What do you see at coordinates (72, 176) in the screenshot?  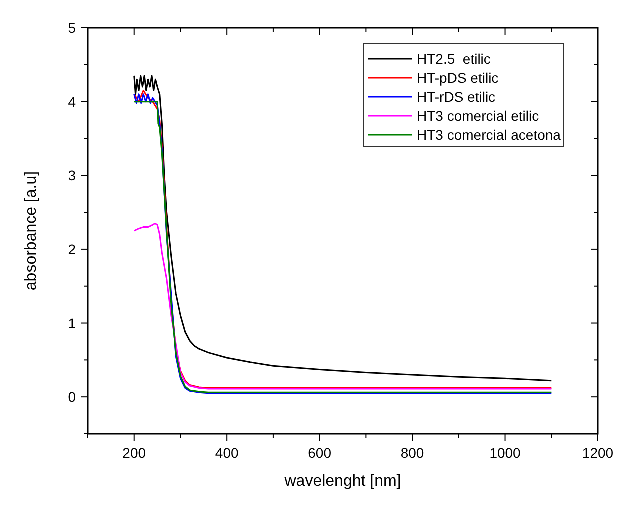 I see `y-tick-label: 3` at bounding box center [72, 176].